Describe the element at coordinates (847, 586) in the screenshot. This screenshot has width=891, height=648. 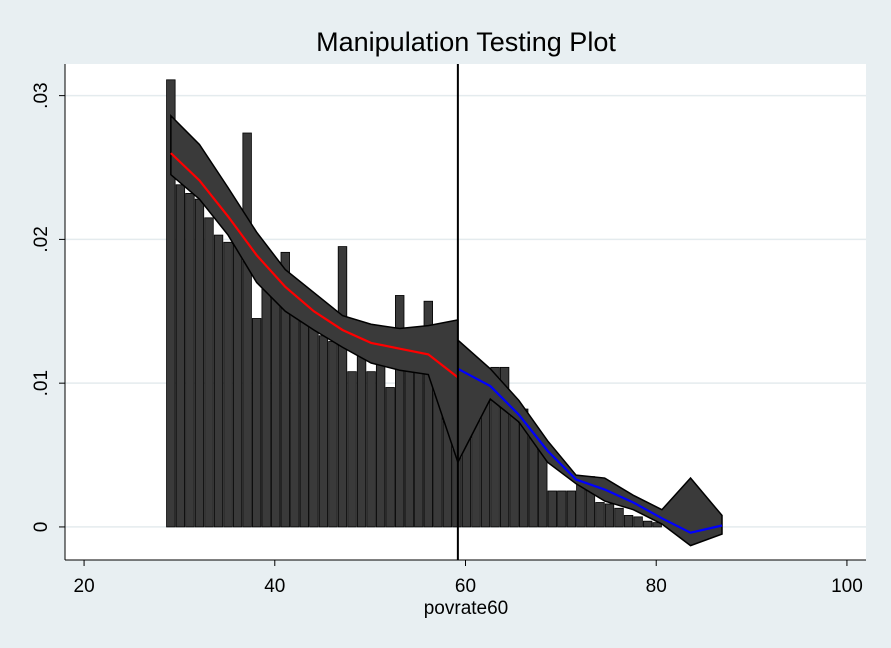
I see `x-tick-label: 100` at that location.